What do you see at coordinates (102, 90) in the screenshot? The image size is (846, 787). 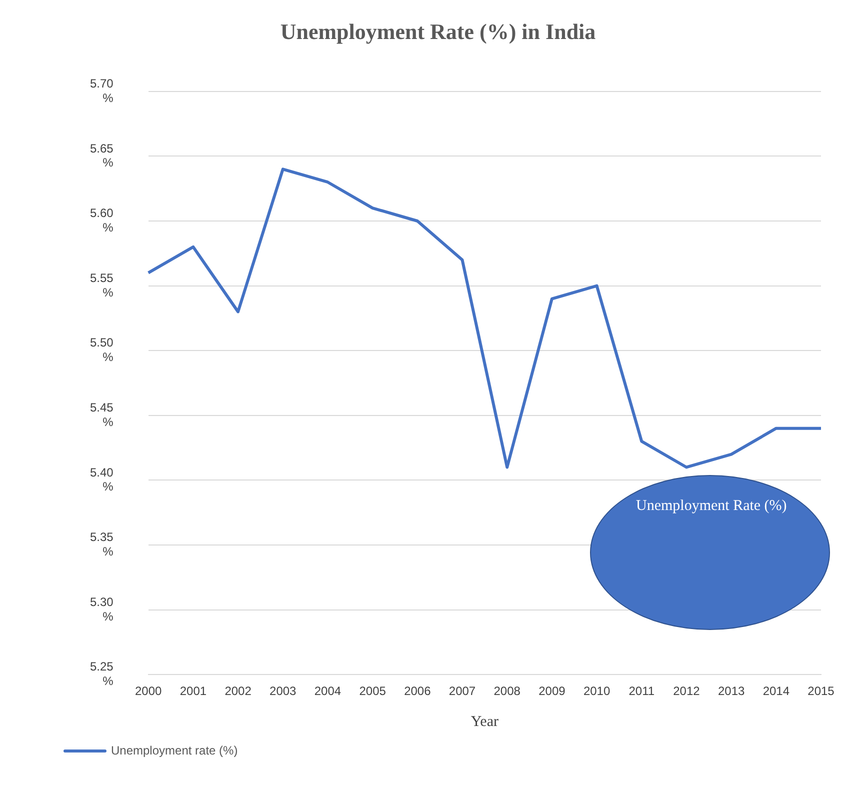 I see `y-tick-label: 5.70 %` at bounding box center [102, 90].